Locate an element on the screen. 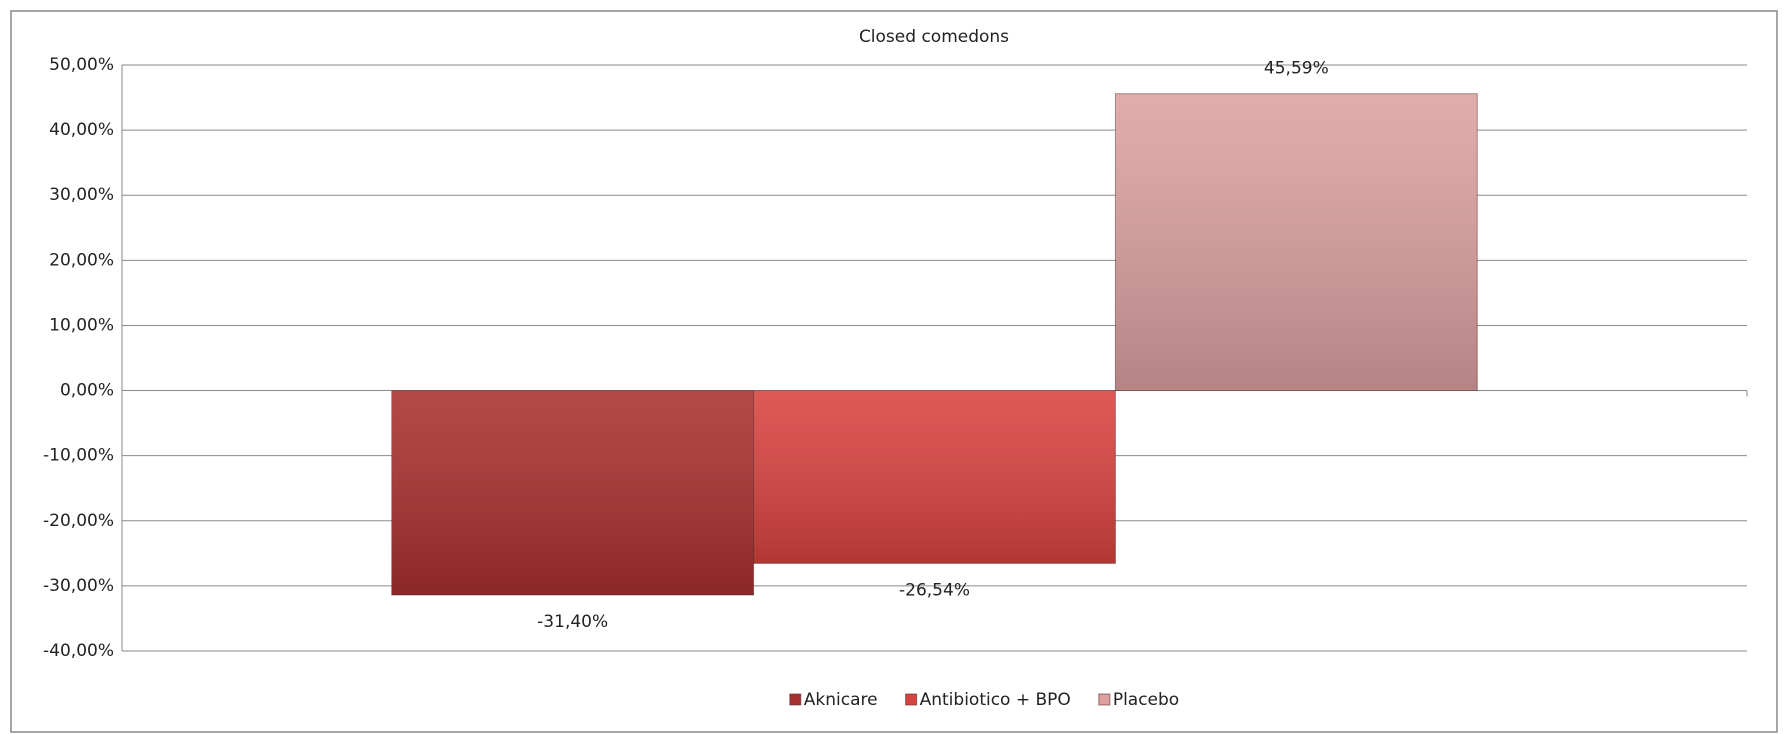  data-label: 45,59% is located at coordinates (1296, 69).